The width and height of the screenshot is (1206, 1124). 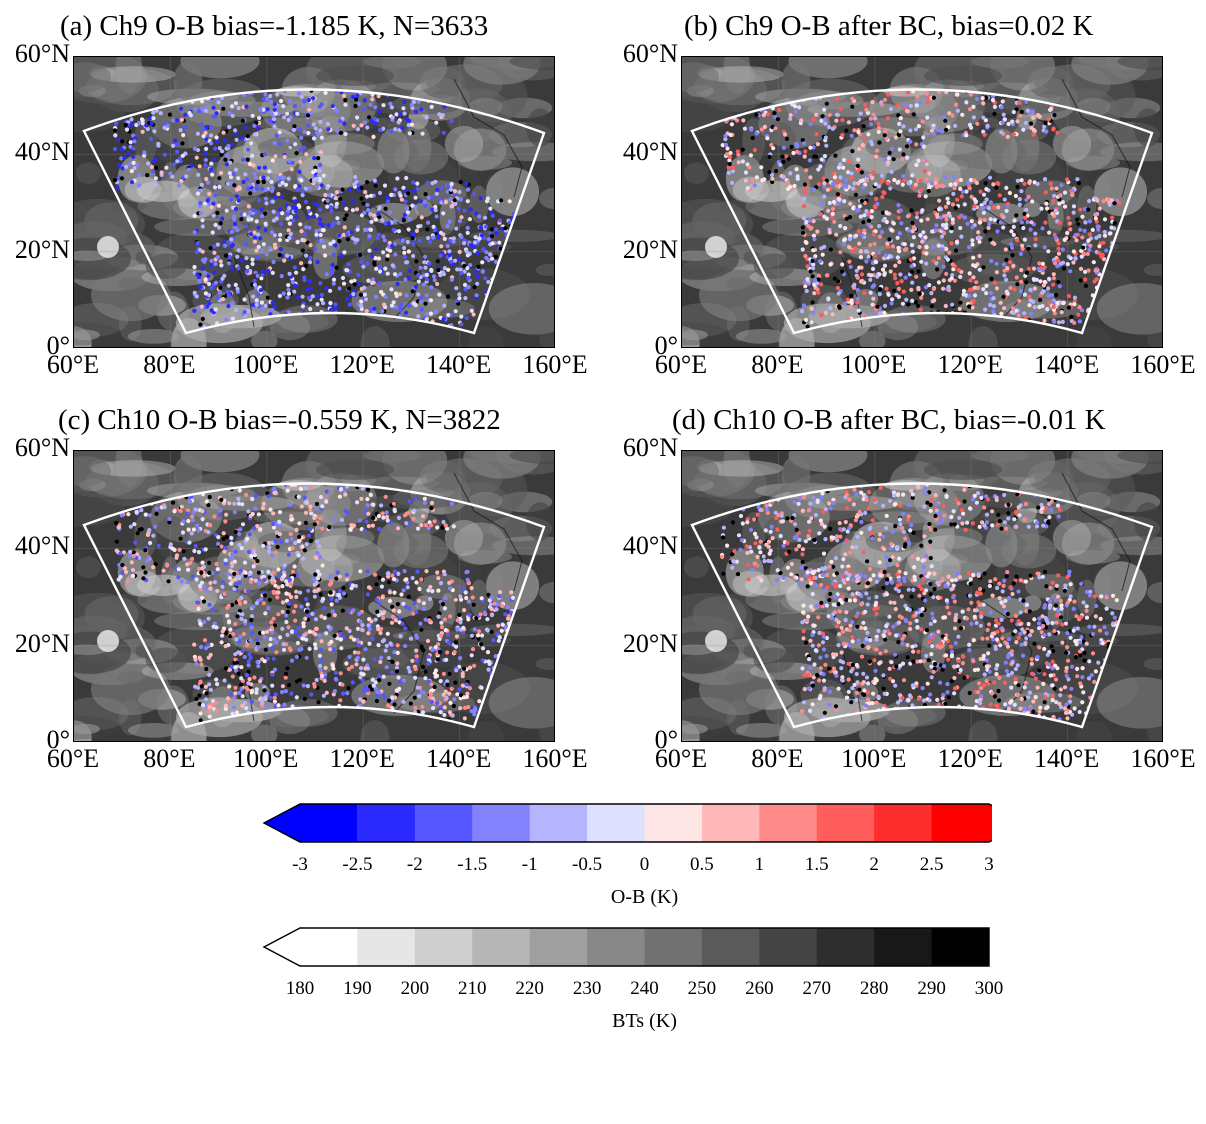 I want to click on colorbar-tick-label: 300, so click(x=989, y=988).